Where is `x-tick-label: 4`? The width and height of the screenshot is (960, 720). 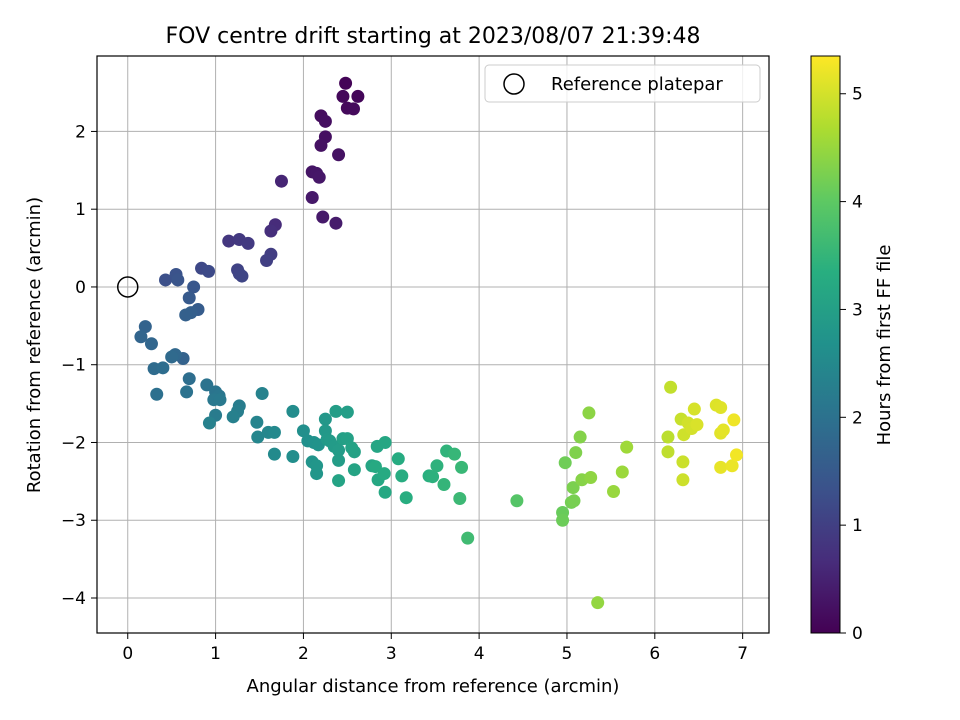 x-tick-label: 4 is located at coordinates (479, 654).